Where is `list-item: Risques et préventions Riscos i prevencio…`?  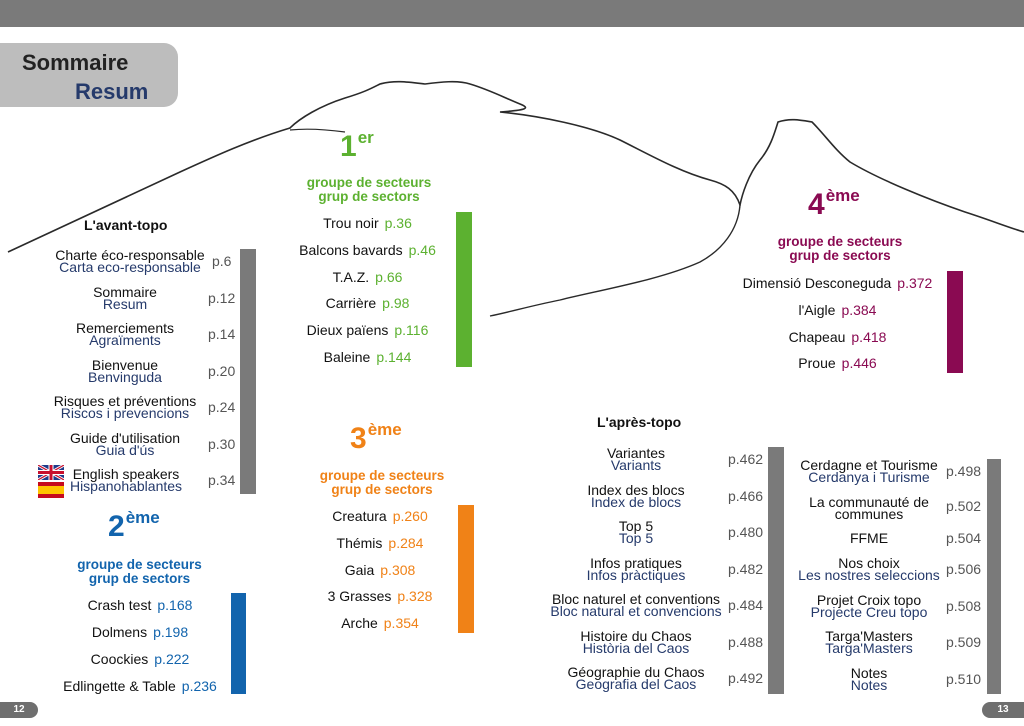
list-item: Risques et préventions Riscos i prevencio… is located at coordinates (125, 407).